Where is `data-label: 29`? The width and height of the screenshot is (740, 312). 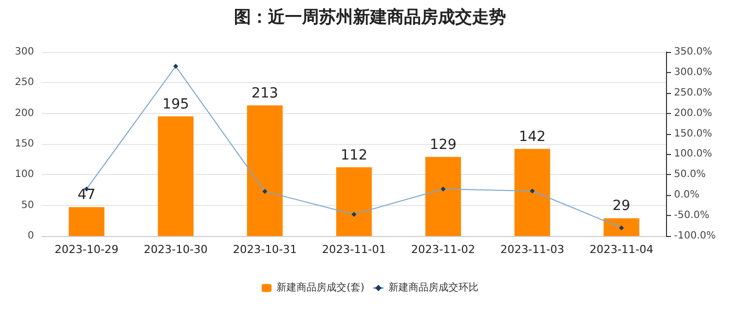 data-label: 29 is located at coordinates (621, 206).